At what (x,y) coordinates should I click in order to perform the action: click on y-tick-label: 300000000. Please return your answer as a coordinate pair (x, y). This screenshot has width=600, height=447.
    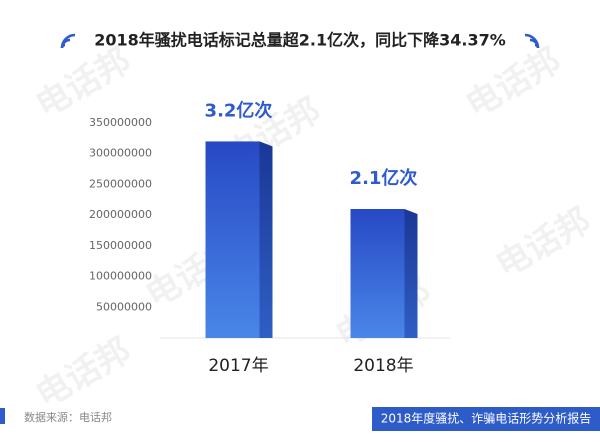
    Looking at the image, I should click on (120, 153).